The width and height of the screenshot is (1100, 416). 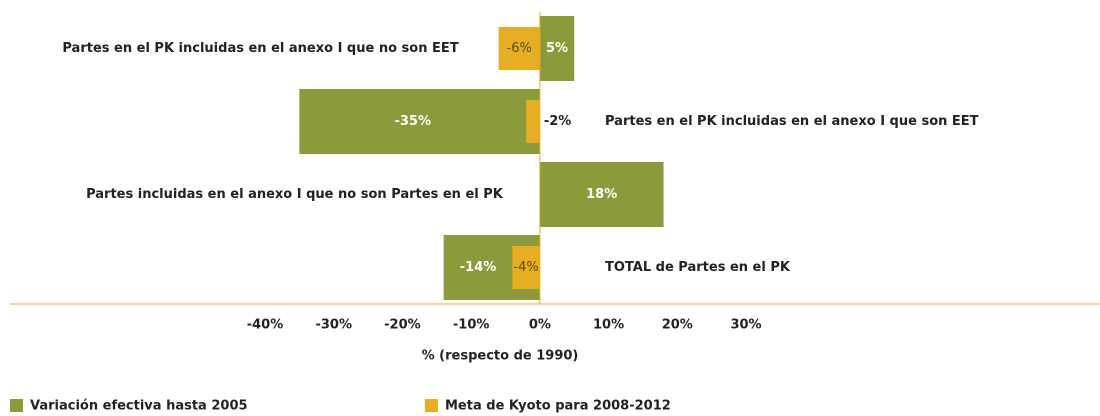 What do you see at coordinates (471, 325) in the screenshot?
I see `x-tick-label: -10%` at bounding box center [471, 325].